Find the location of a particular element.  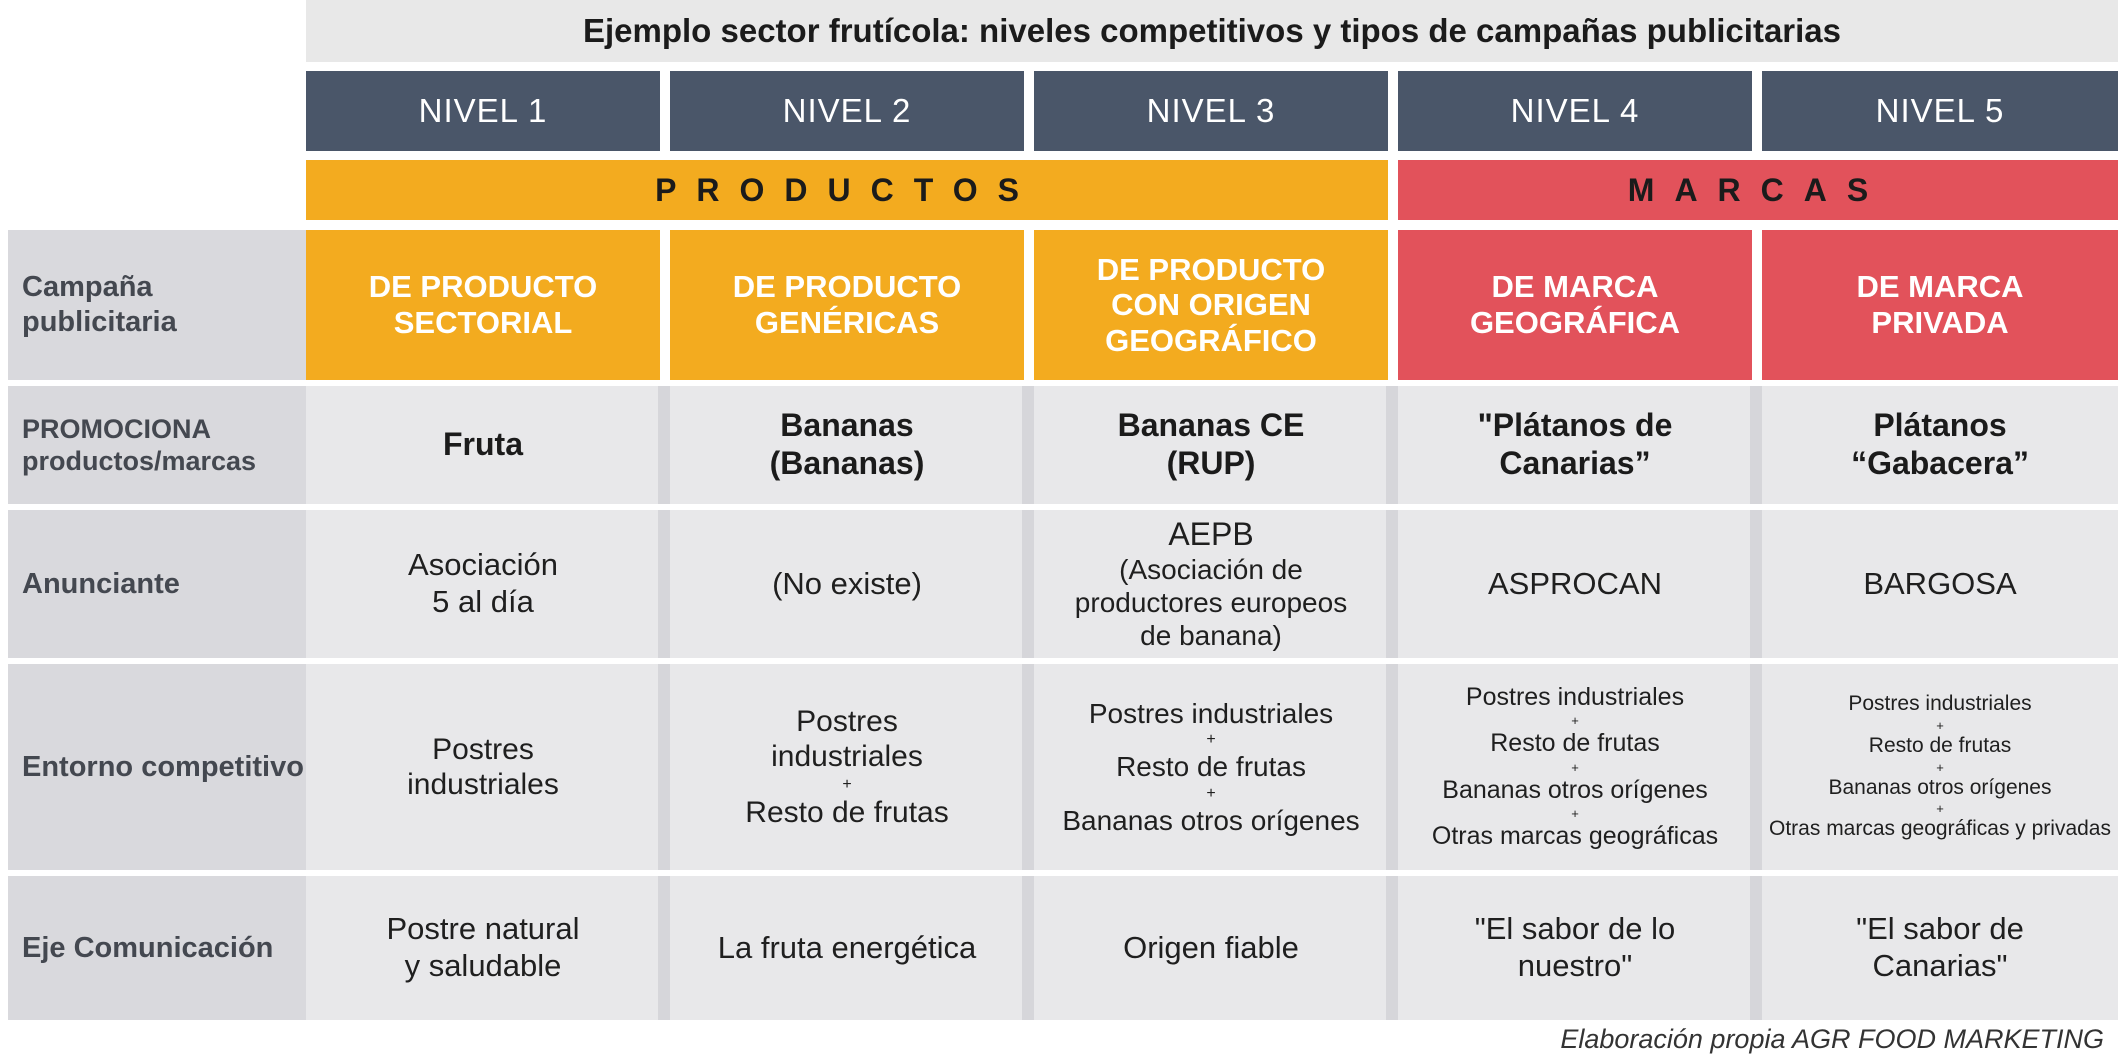

entorno-line: Otras marcas geográficas is located at coordinates (1575, 836).